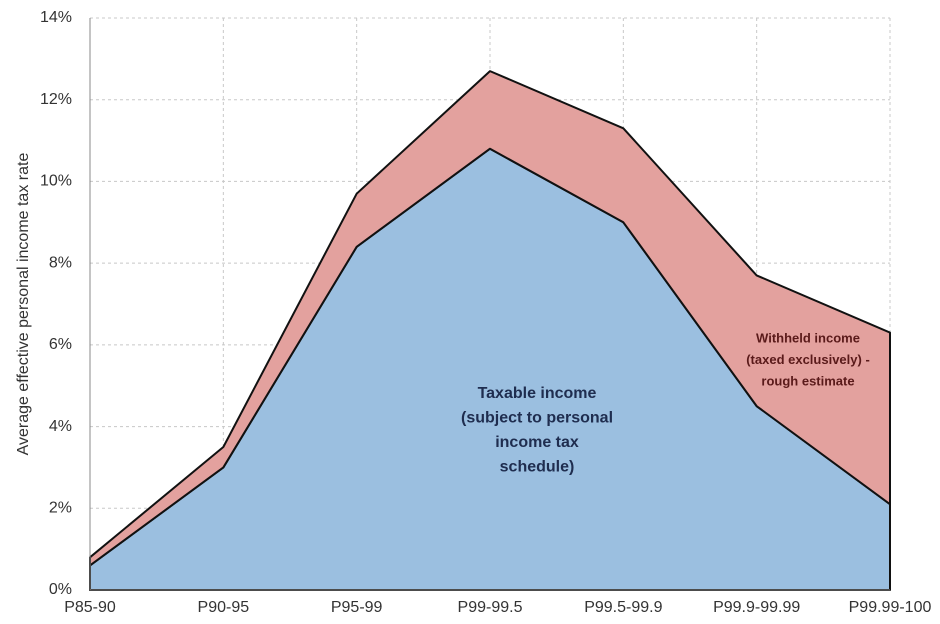  I want to click on y-tick-label: 14%, so click(56, 17).